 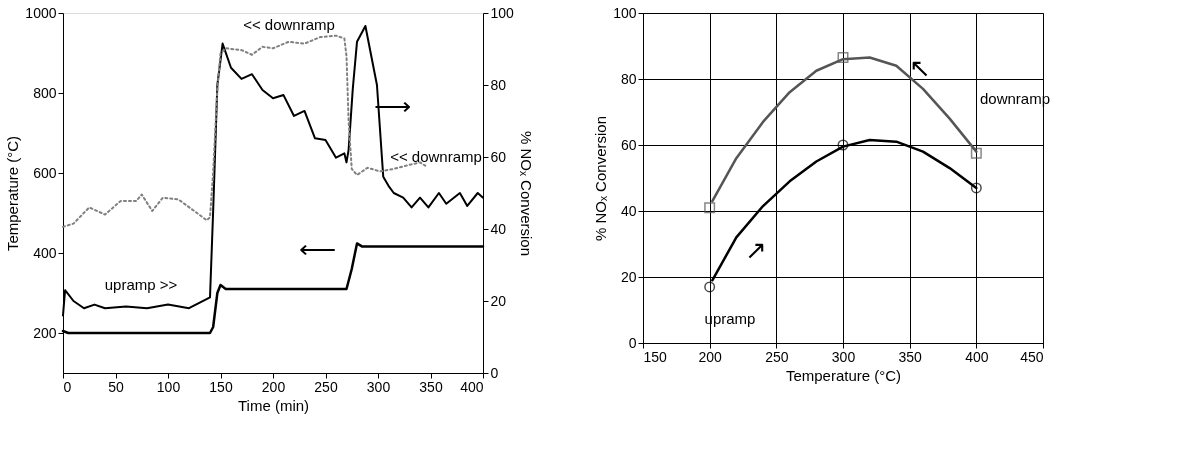 I want to click on annotation: ↗, so click(x=756, y=250).